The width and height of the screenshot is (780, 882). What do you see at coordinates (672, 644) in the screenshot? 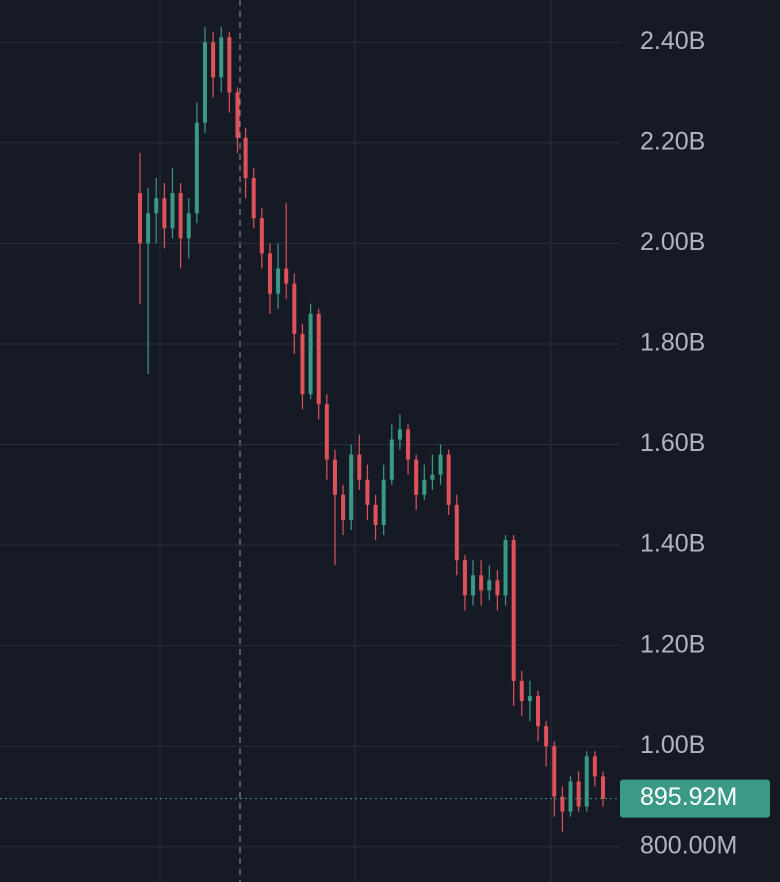
I see `y-tick-label: 1.20B` at bounding box center [672, 644].